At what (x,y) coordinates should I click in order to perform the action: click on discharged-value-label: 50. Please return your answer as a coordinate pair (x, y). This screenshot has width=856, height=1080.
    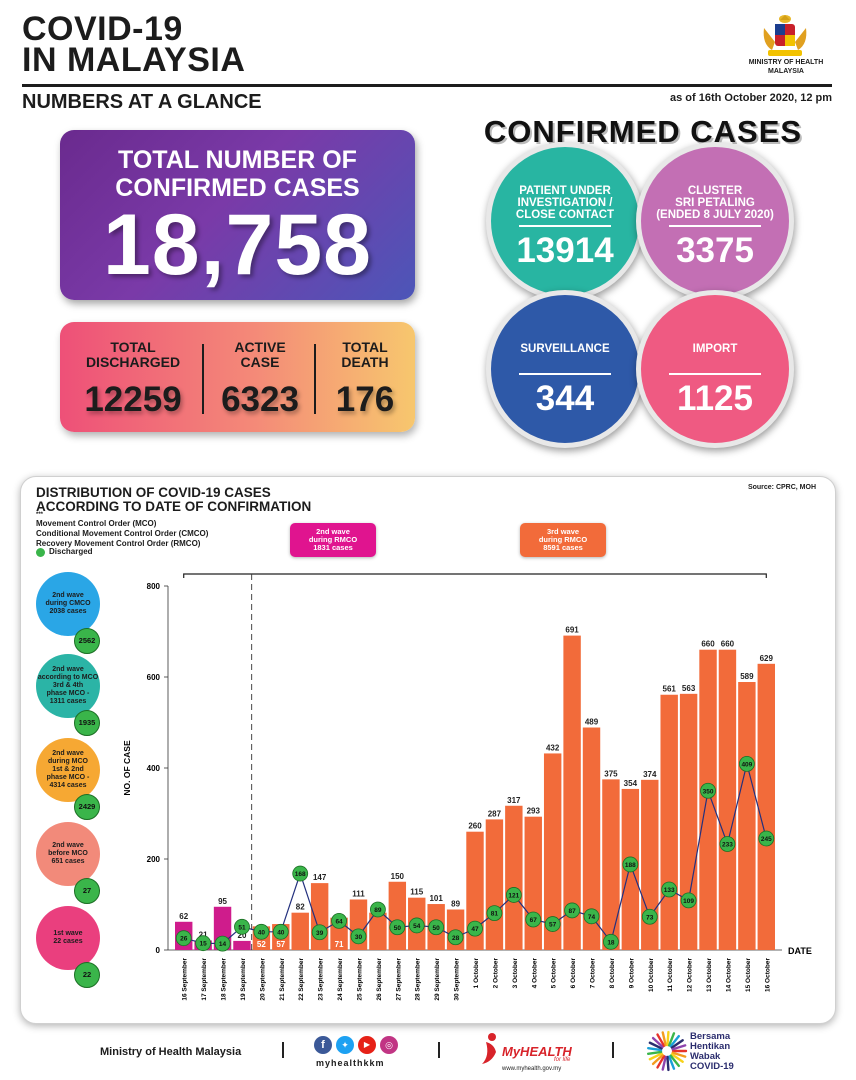
    Looking at the image, I should click on (437, 928).